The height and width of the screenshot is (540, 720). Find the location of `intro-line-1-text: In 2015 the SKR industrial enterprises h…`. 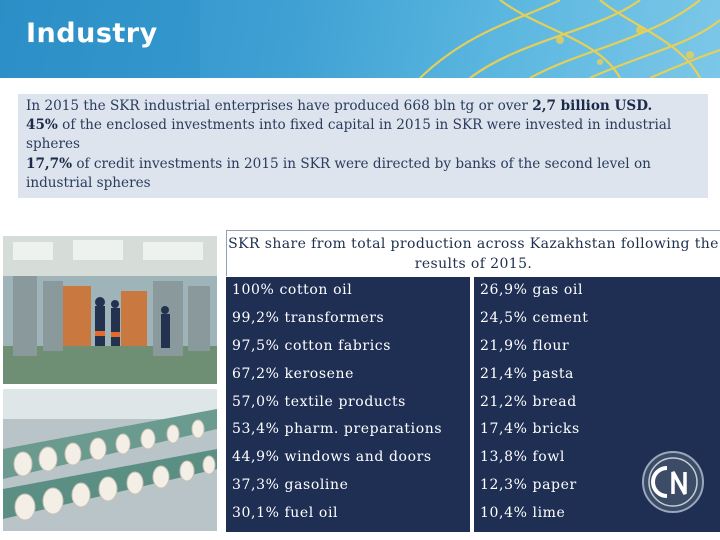

intro-line-1-text: In 2015 the SKR industrial enterprises h… is located at coordinates (279, 106).